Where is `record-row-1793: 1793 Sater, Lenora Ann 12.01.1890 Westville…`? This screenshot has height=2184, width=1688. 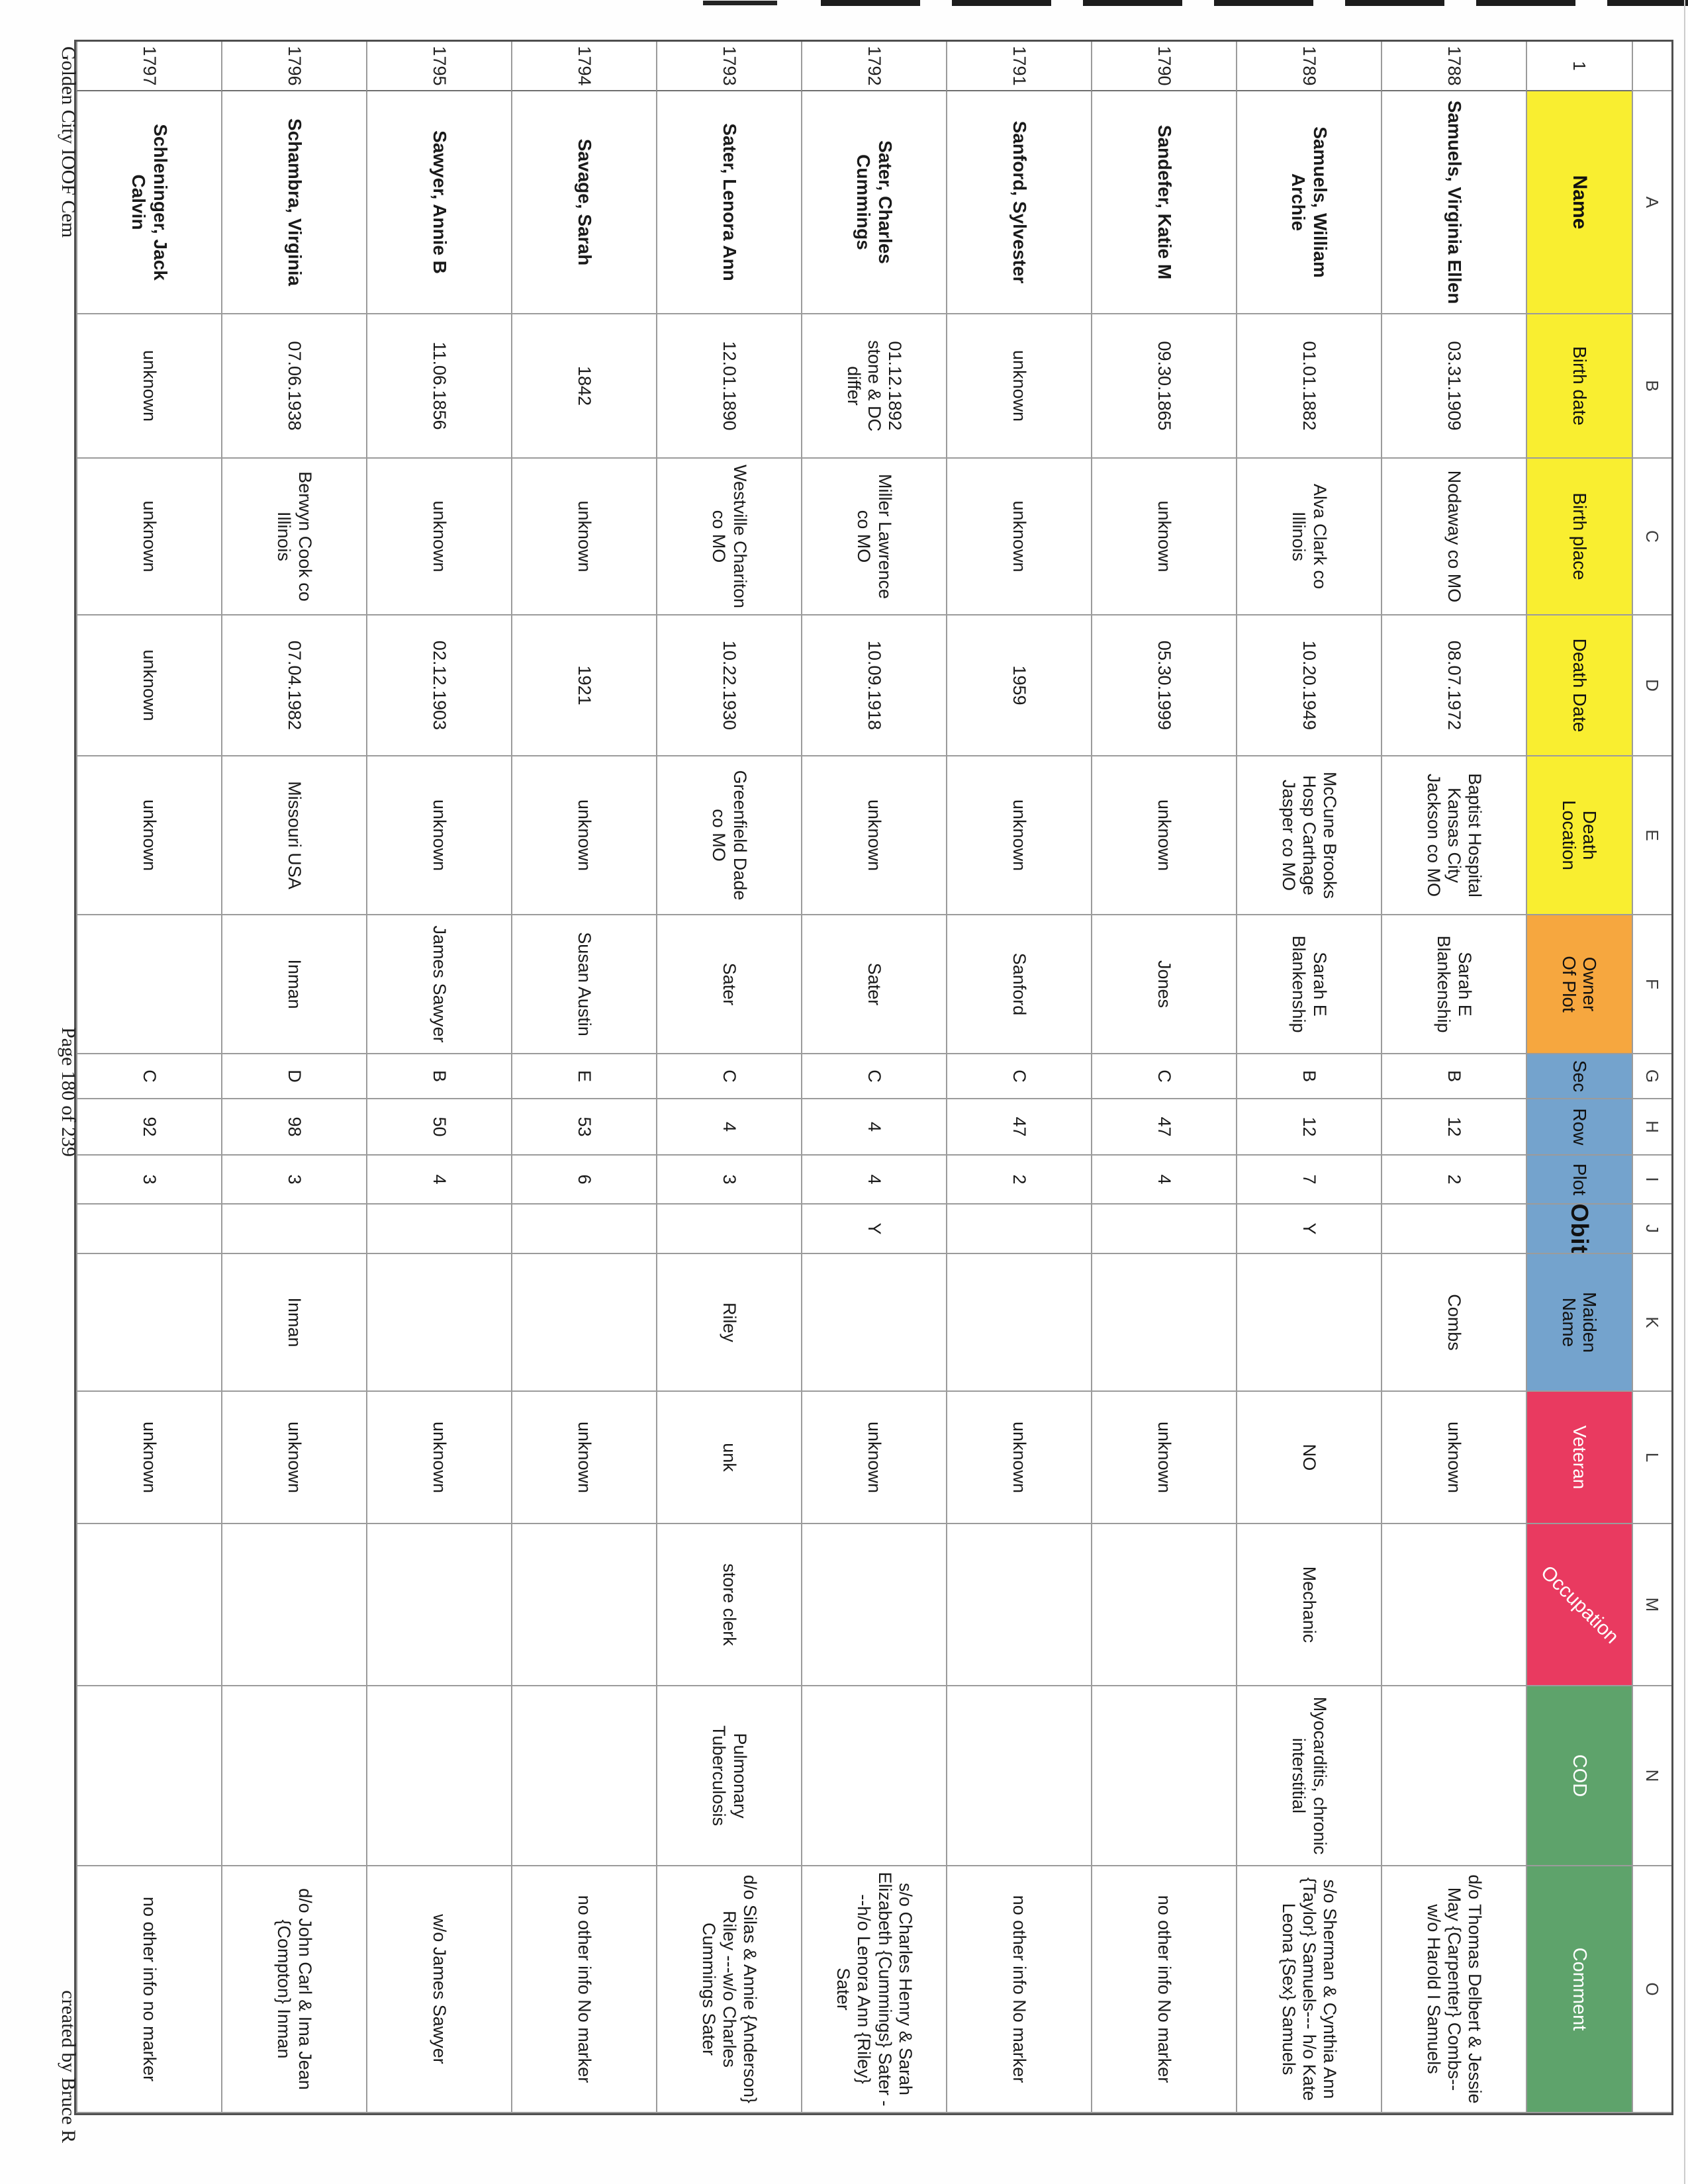
record-row-1793: 1793 Sater, Lenora Ann 12.01.1890 Westville… is located at coordinates (728, 1077).